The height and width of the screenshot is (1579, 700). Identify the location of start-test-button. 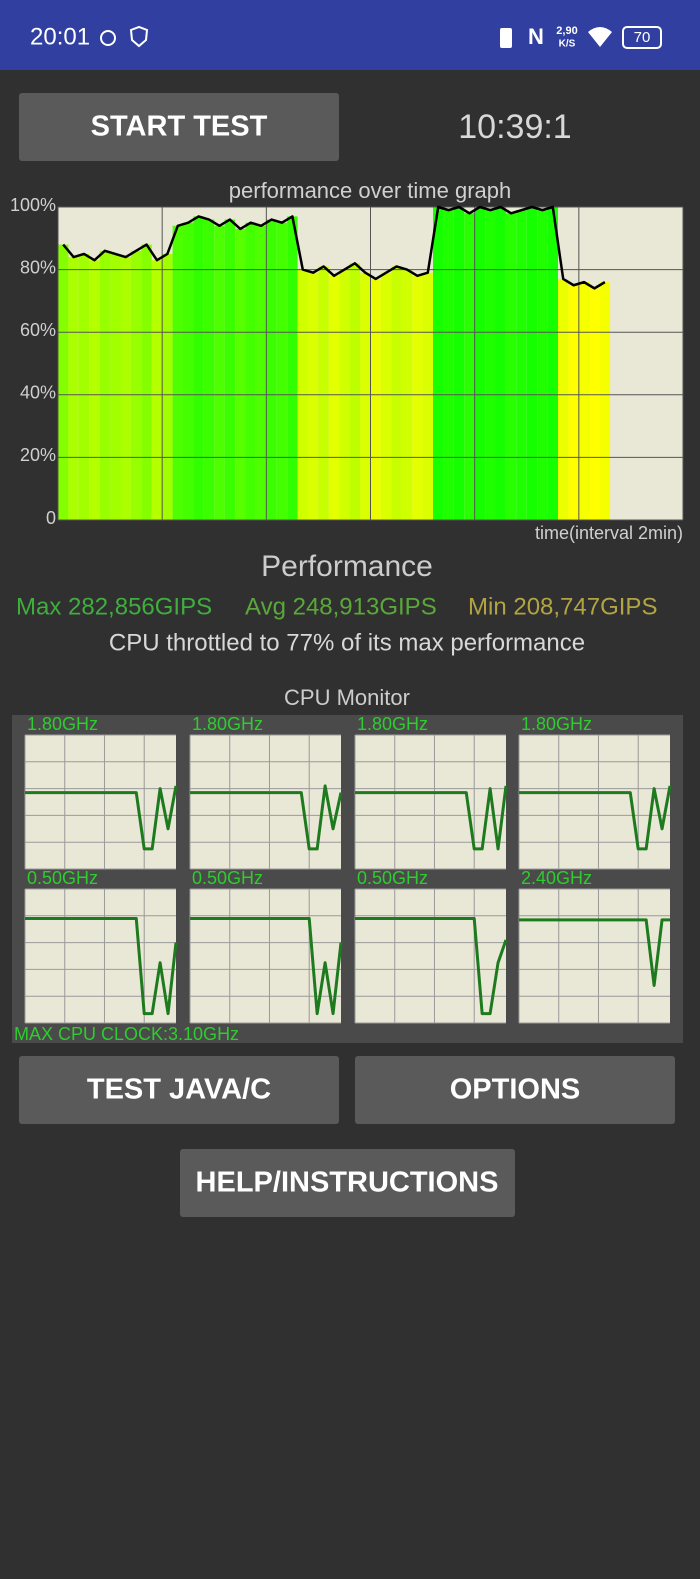
(179, 127).